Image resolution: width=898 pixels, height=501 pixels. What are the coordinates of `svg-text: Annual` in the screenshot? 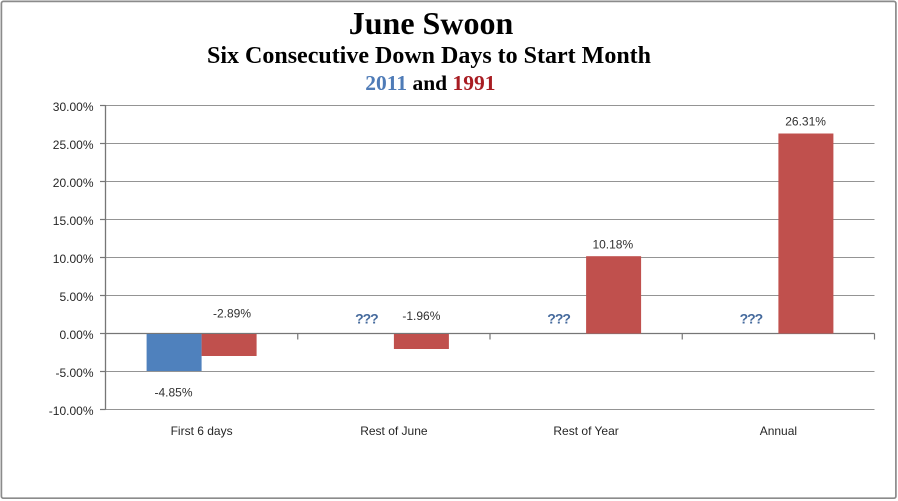 It's located at (778, 431).